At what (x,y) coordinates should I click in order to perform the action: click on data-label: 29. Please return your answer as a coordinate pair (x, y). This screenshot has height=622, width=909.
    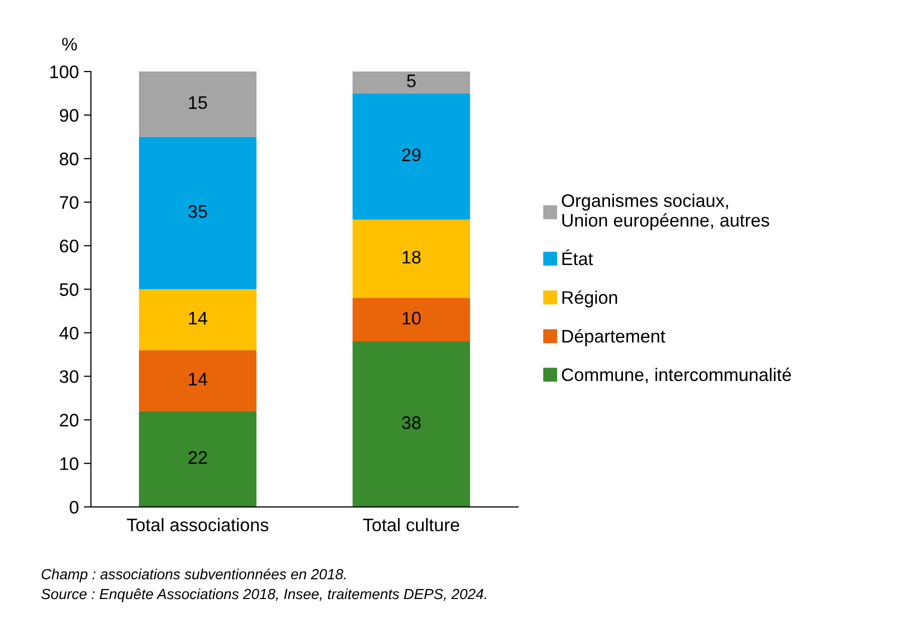
    Looking at the image, I should click on (411, 155).